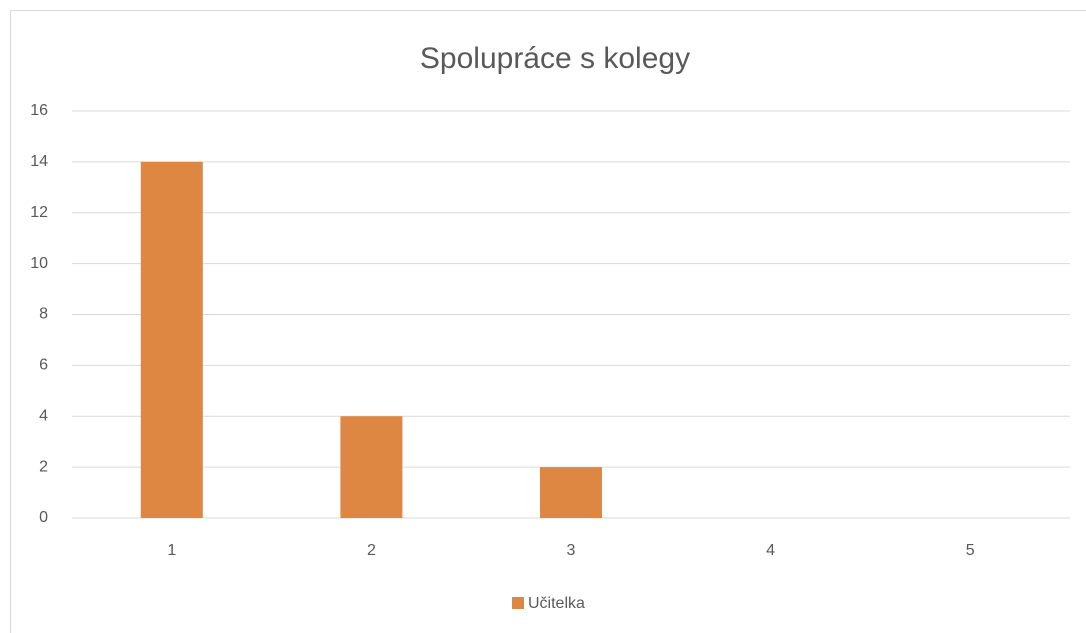 This screenshot has height=633, width=1086. Describe the element at coordinates (371, 550) in the screenshot. I see `x-tick-label: 2` at that location.